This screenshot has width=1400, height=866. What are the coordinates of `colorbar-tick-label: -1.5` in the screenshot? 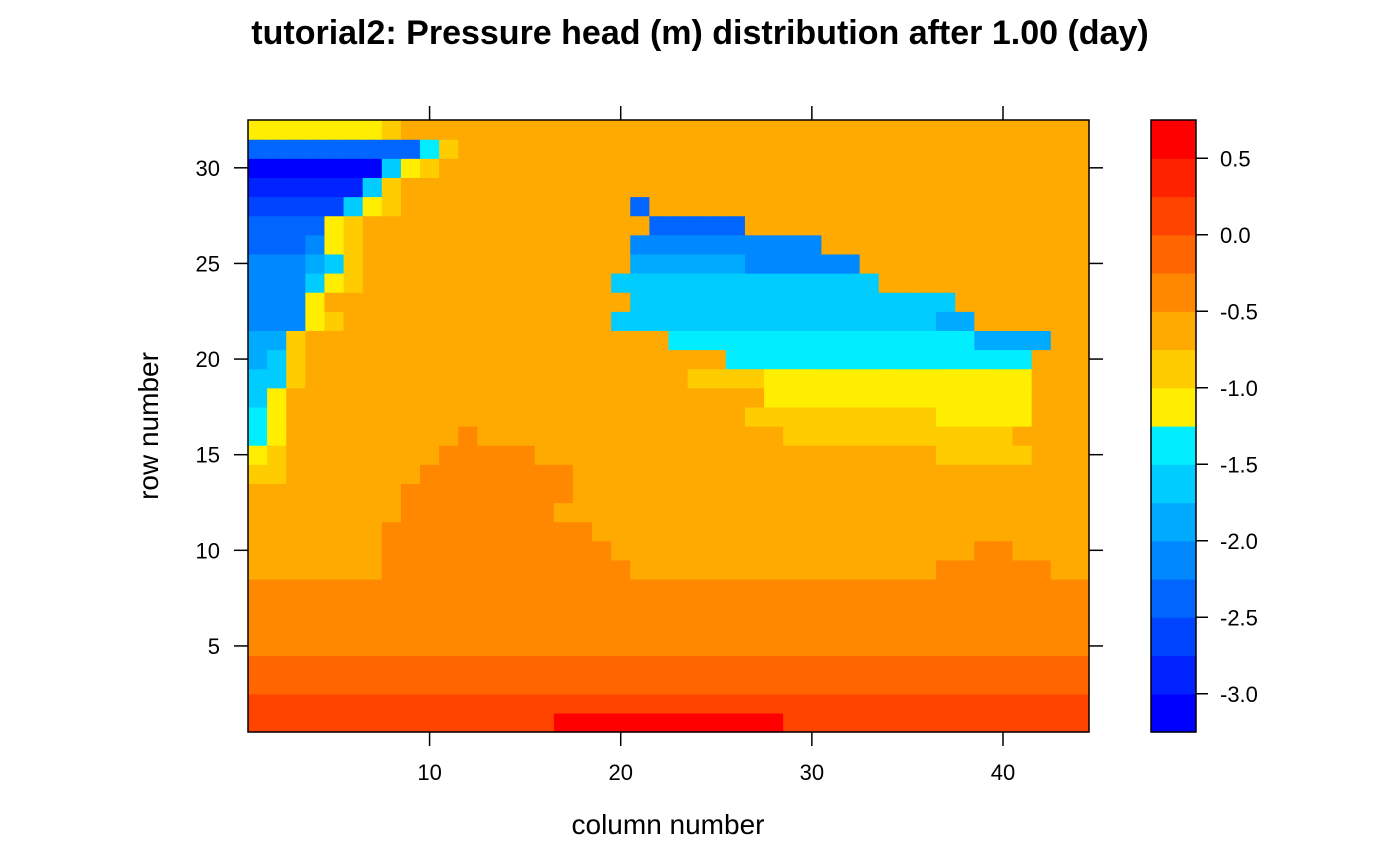 It's located at (1239, 464).